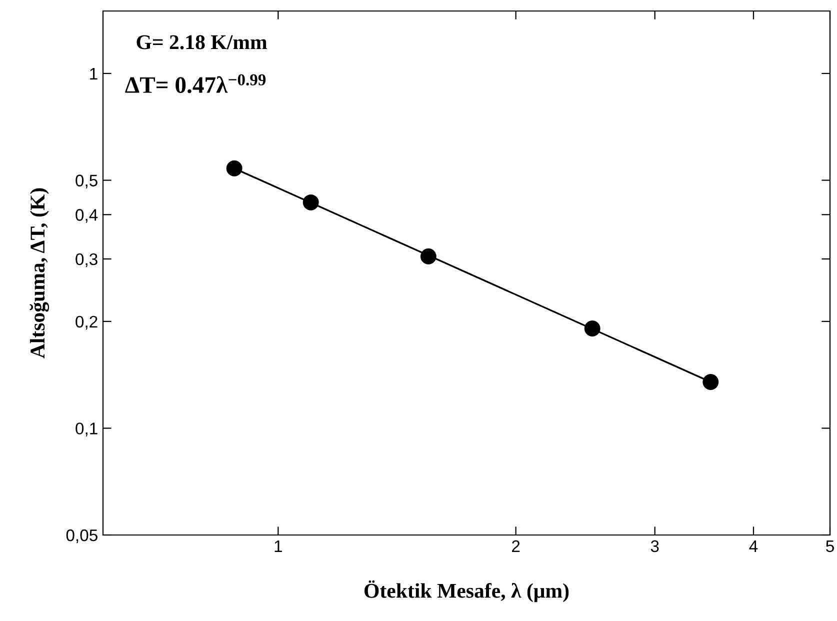 The height and width of the screenshot is (621, 837). Describe the element at coordinates (830, 546) in the screenshot. I see `x-tick-label: 5` at that location.